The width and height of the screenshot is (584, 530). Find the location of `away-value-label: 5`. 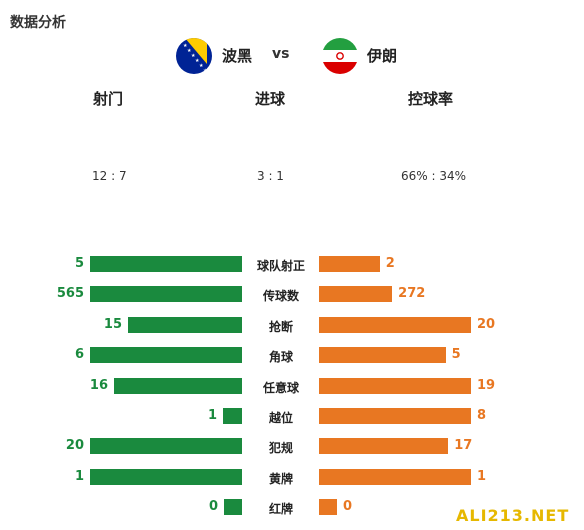

away-value-label: 5 is located at coordinates (456, 355).